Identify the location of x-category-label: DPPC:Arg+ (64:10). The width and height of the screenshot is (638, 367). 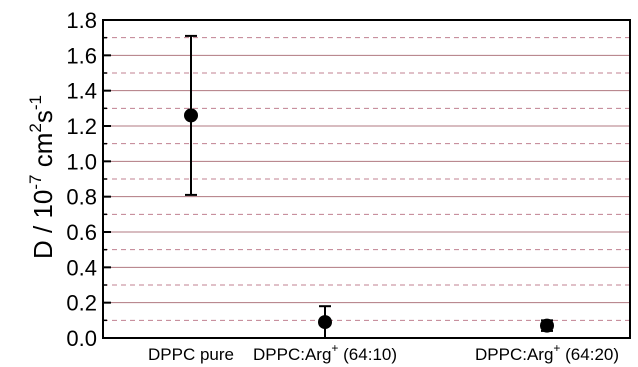
(325, 352).